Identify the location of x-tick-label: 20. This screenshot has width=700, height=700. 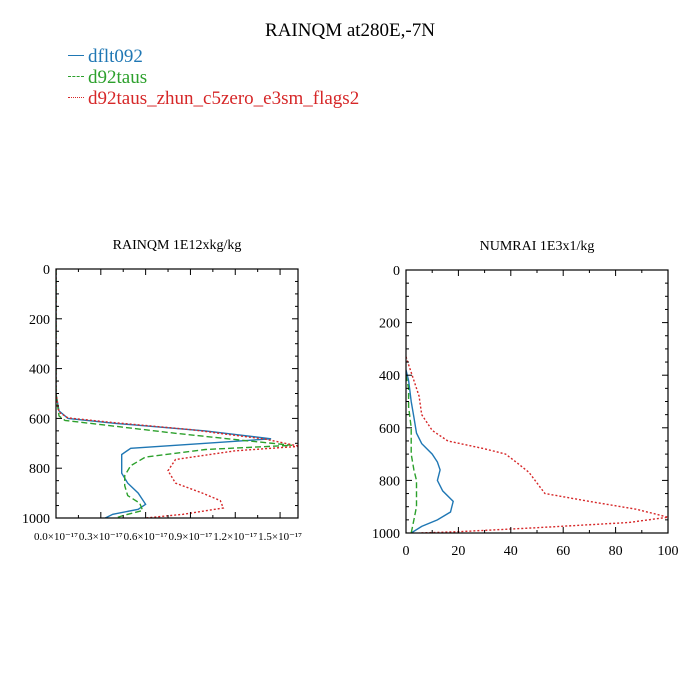
(458, 551).